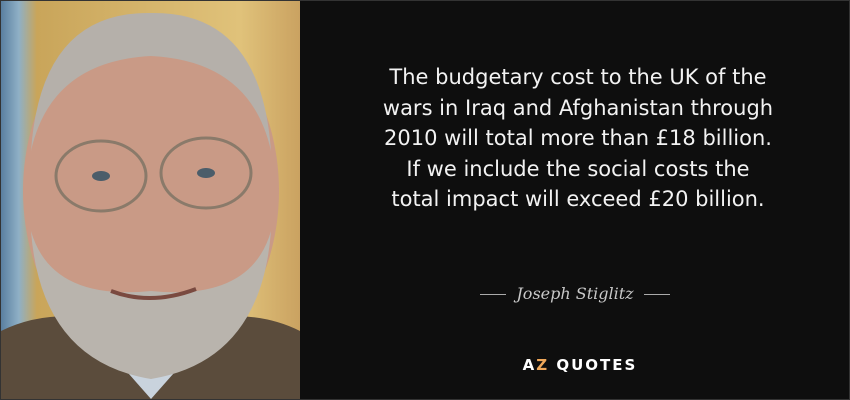 The width and height of the screenshot is (850, 400). What do you see at coordinates (593, 365) in the screenshot?
I see `logo-quotes: QUOTES` at bounding box center [593, 365].